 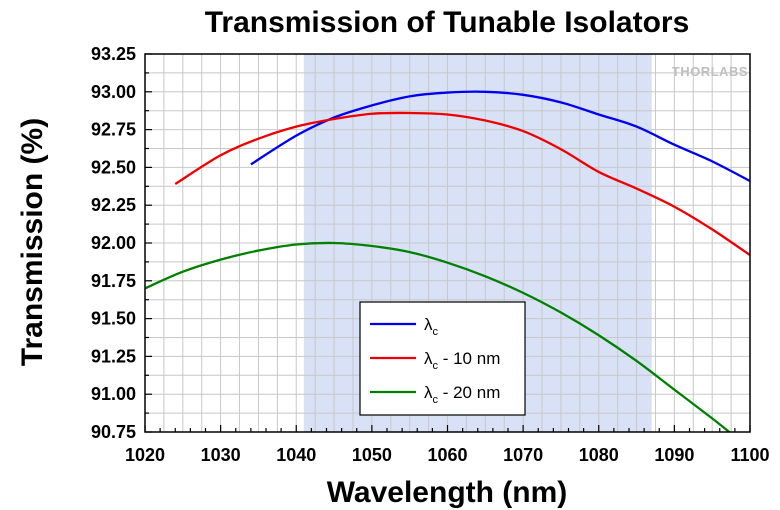 I want to click on x-tick-label: 1100, so click(x=749, y=455).